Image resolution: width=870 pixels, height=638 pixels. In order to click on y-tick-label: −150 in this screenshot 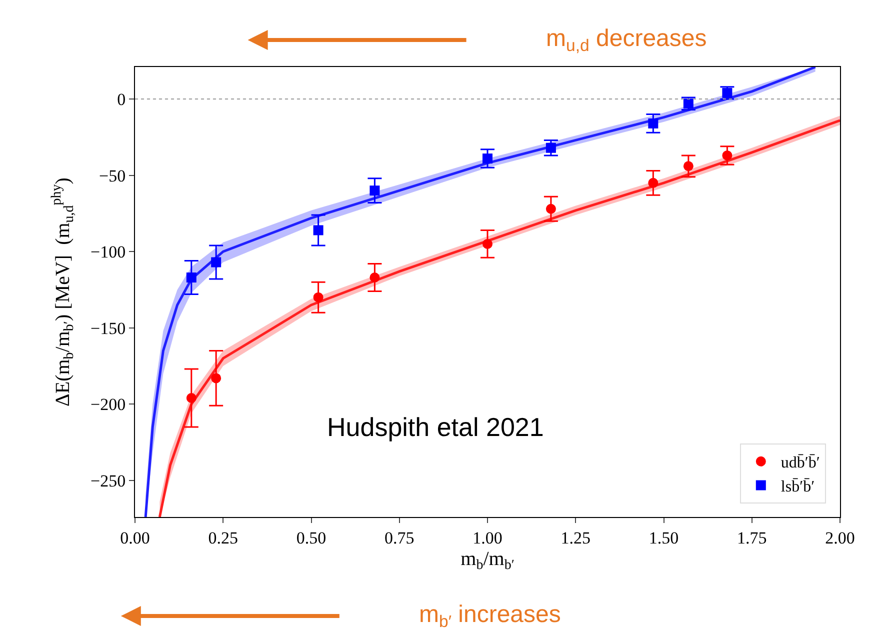, I will do `click(108, 328)`.